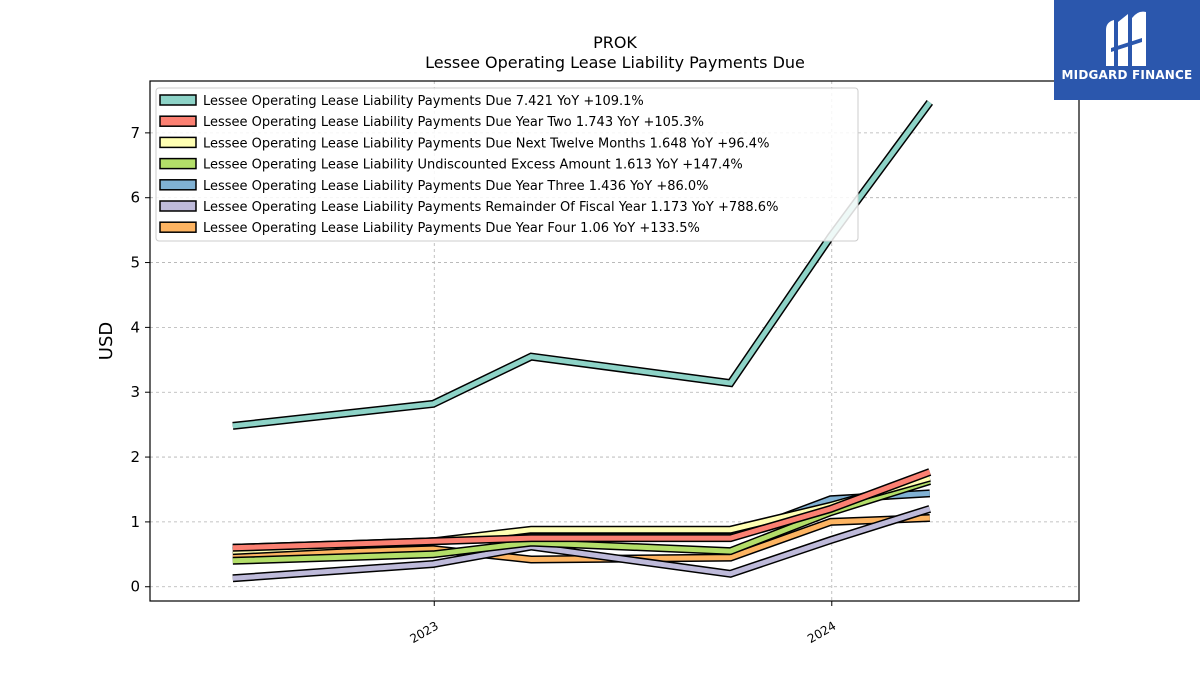 The width and height of the screenshot is (1200, 675). I want to click on x-tick-label: 2024, so click(821, 632).